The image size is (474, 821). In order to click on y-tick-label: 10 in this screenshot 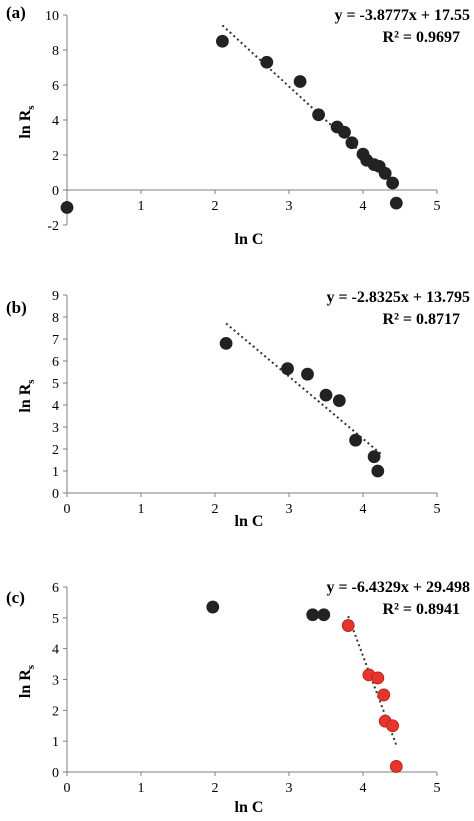, I will do `click(52, 16)`.